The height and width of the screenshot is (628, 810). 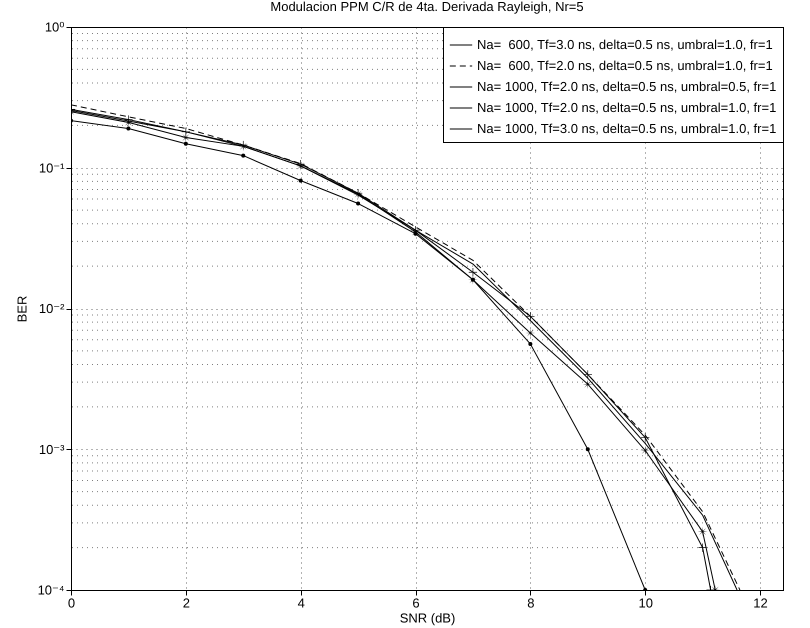 What do you see at coordinates (645, 603) in the screenshot?
I see `x-tick-label: 10` at bounding box center [645, 603].